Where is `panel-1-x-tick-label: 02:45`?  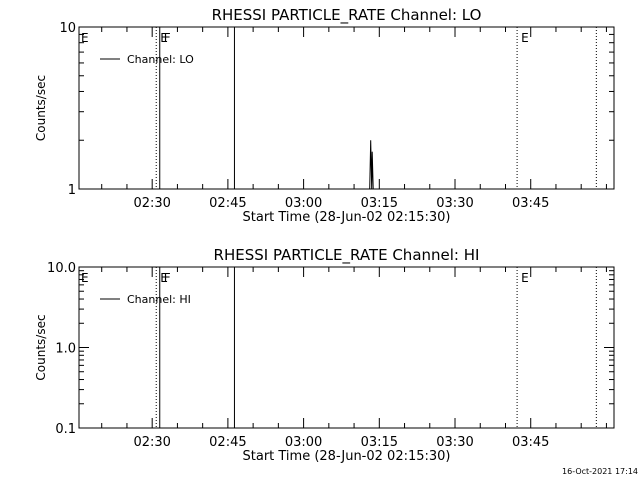 panel-1-x-tick-label: 02:45 is located at coordinates (227, 203).